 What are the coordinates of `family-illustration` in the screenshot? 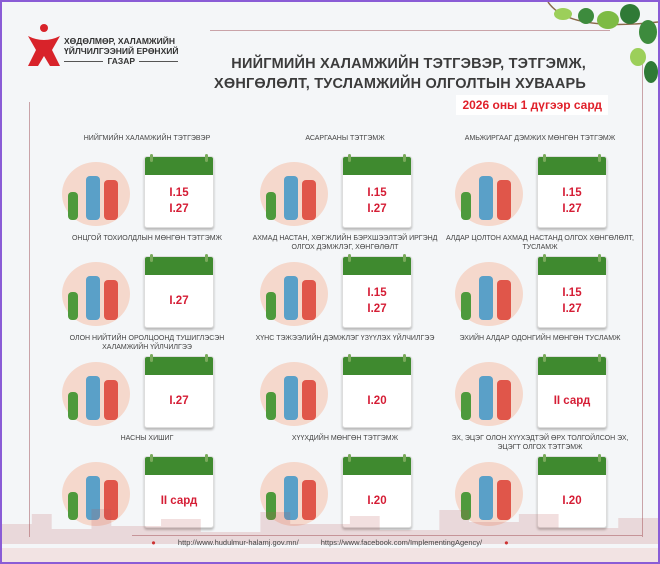 It's located at (489, 494).